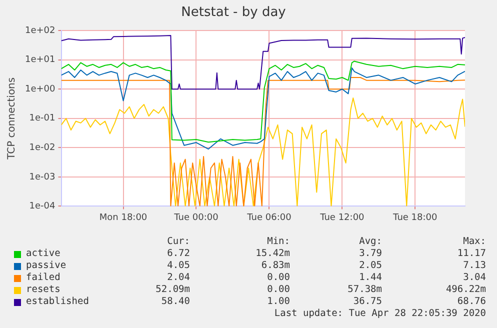  Describe the element at coordinates (415, 217) in the screenshot. I see `x-tick-label: Tue 18:00` at that location.